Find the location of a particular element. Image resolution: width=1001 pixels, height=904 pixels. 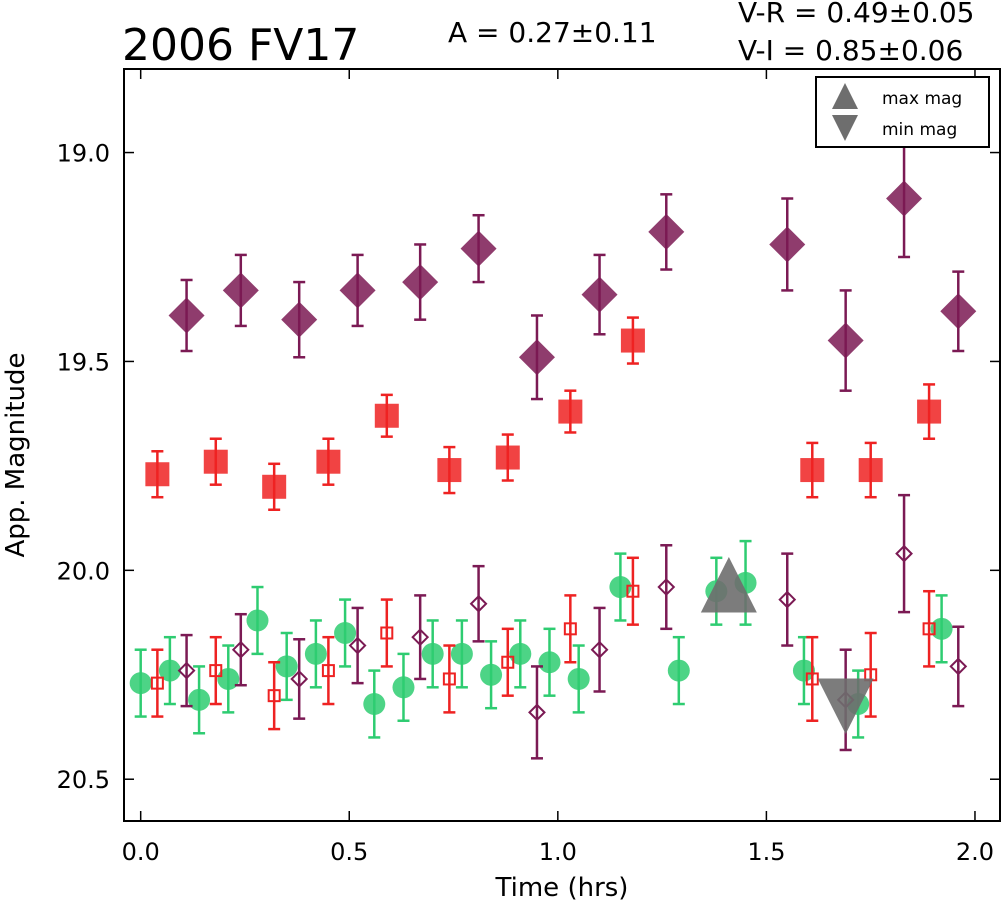

min-mag-marker is located at coordinates (845, 706).